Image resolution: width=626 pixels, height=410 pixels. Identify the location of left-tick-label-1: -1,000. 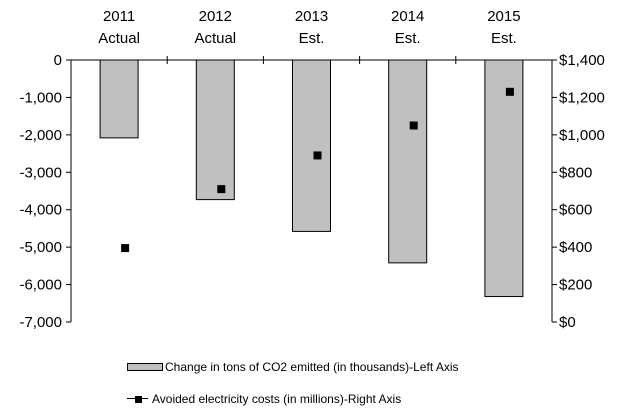
(40, 97).